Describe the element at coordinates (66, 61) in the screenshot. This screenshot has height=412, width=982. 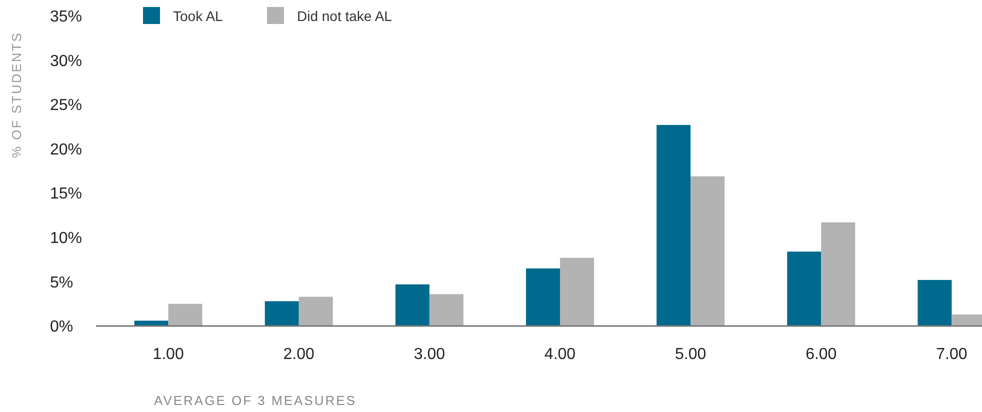
I see `y-tick-label: 30%` at that location.